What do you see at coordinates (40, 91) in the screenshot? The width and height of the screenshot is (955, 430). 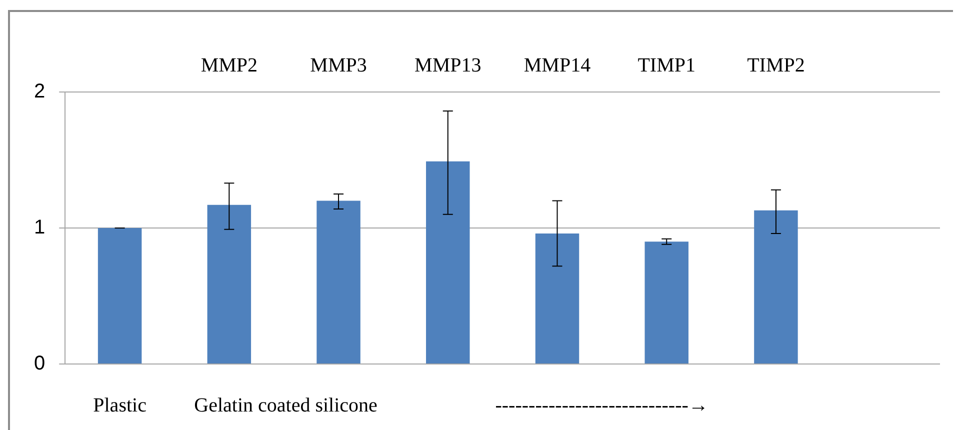 I see `y-tick-label: 2` at bounding box center [40, 91].